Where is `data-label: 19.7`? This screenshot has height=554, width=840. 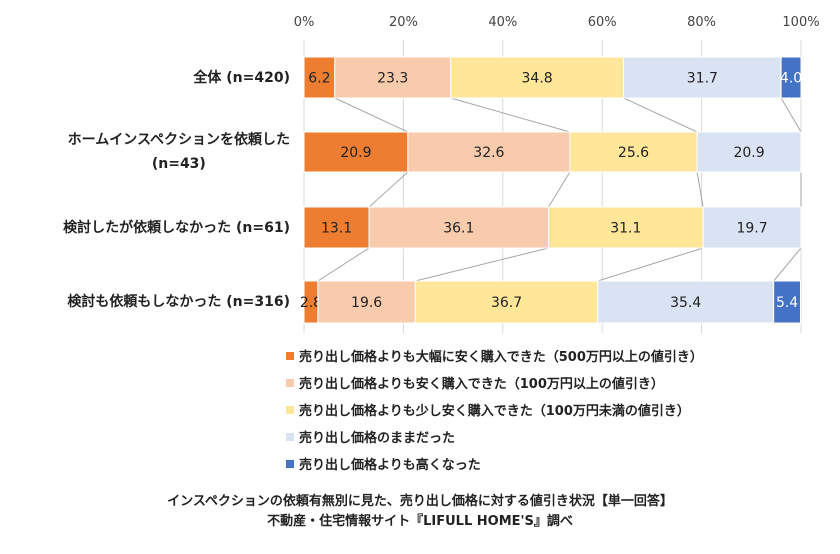
data-label: 19.7 is located at coordinates (751, 229).